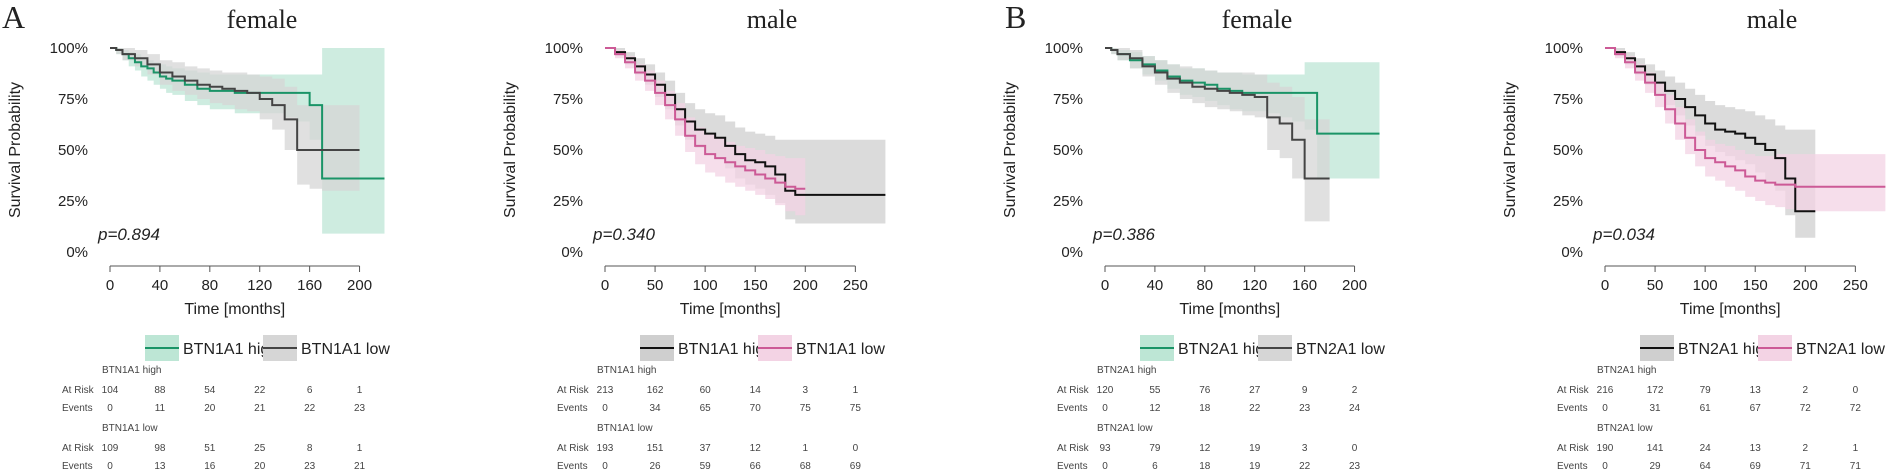  I want to click on risk-events-cell: 12, so click(1155, 408).